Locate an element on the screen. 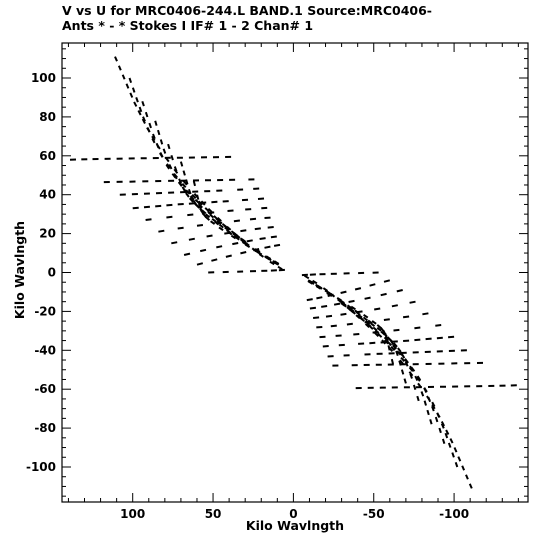 The image size is (540, 546). x-tick-label: 50 is located at coordinates (213, 514).